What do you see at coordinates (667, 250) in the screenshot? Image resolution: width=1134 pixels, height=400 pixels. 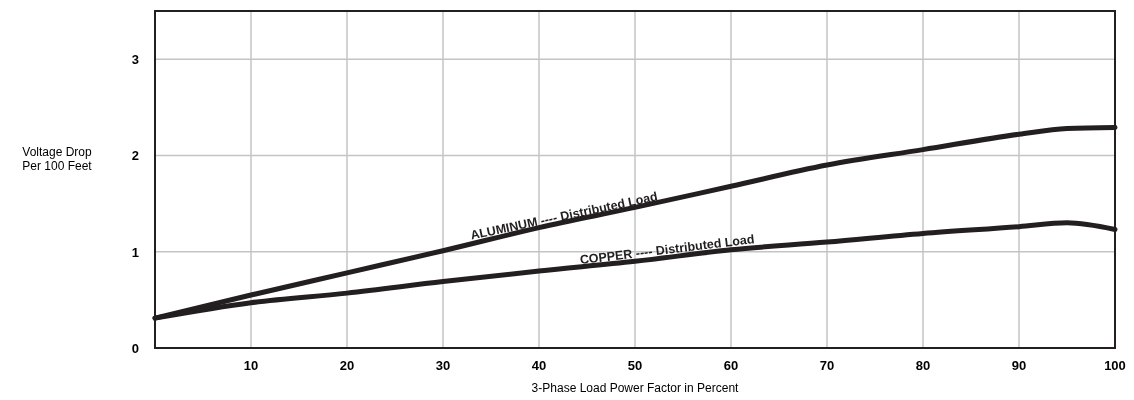 I see `annotation: COPPER ---- Distributed Load` at bounding box center [667, 250].